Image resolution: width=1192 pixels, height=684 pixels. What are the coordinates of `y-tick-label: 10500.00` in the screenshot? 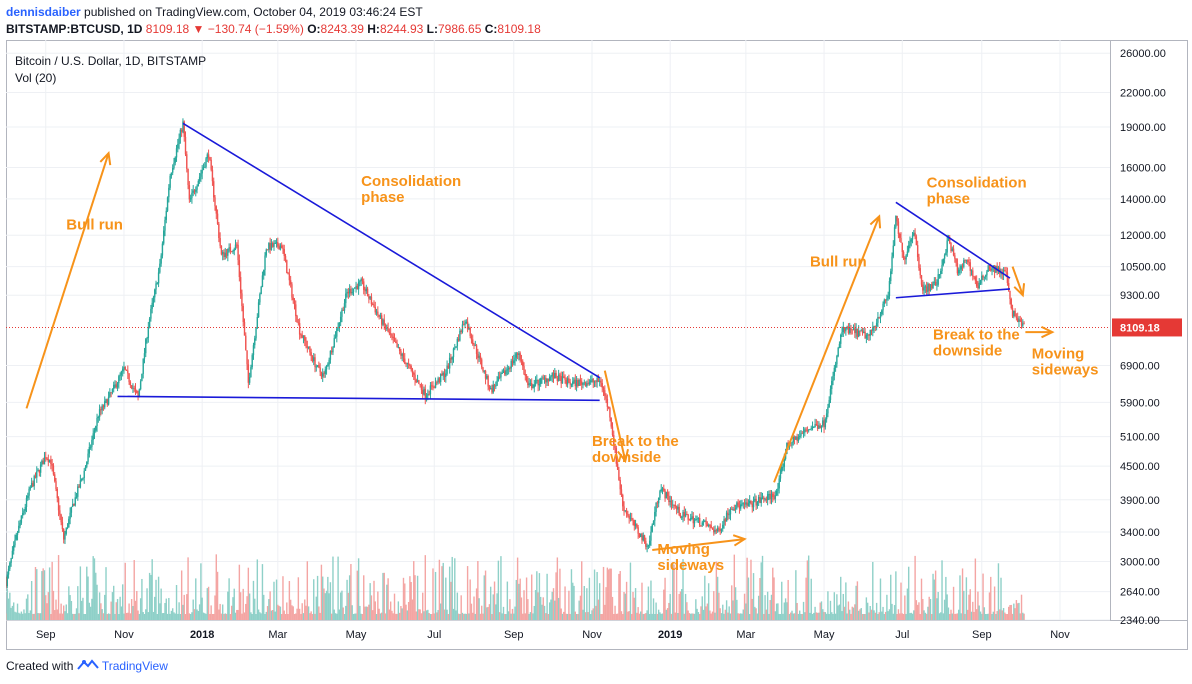 It's located at (1143, 268).